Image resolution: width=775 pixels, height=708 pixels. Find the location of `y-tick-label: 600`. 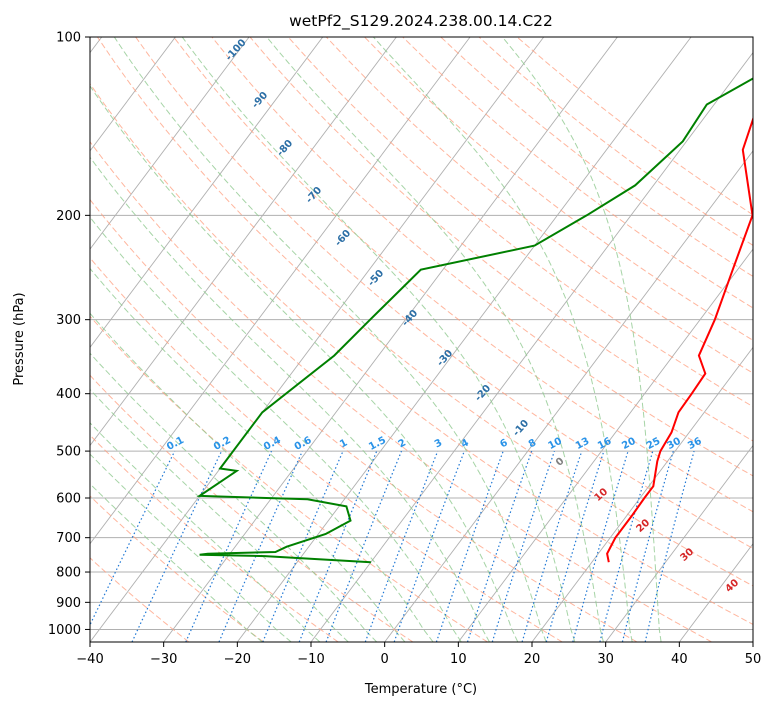

y-tick-label: 600 is located at coordinates (68, 499).